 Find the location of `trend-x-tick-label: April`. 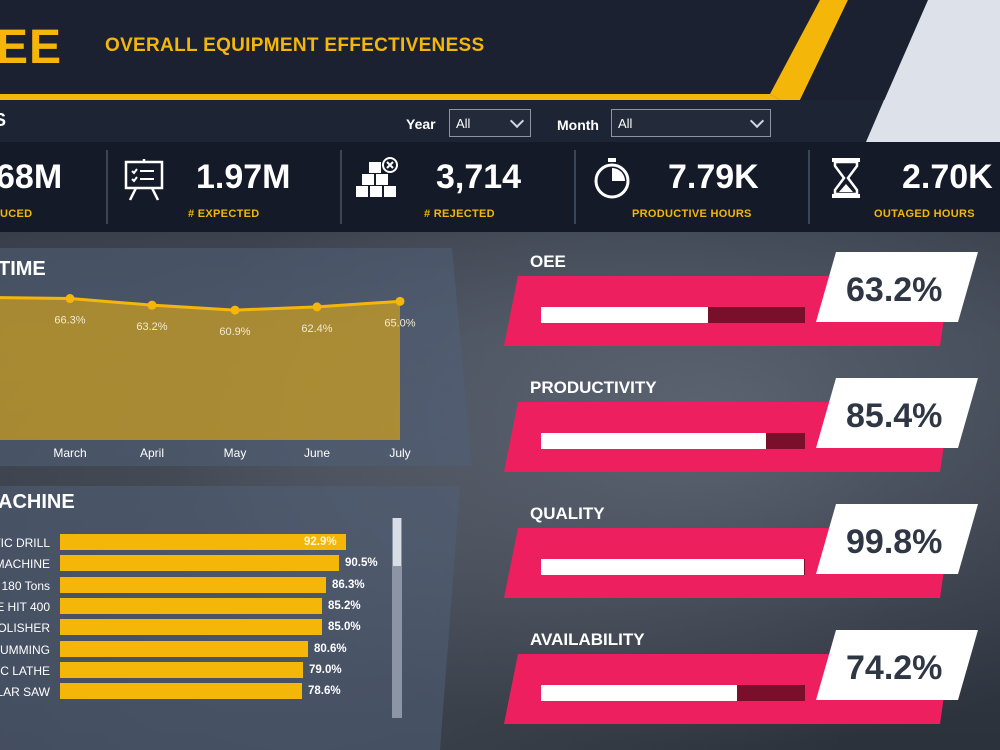

trend-x-tick-label: April is located at coordinates (152, 453).